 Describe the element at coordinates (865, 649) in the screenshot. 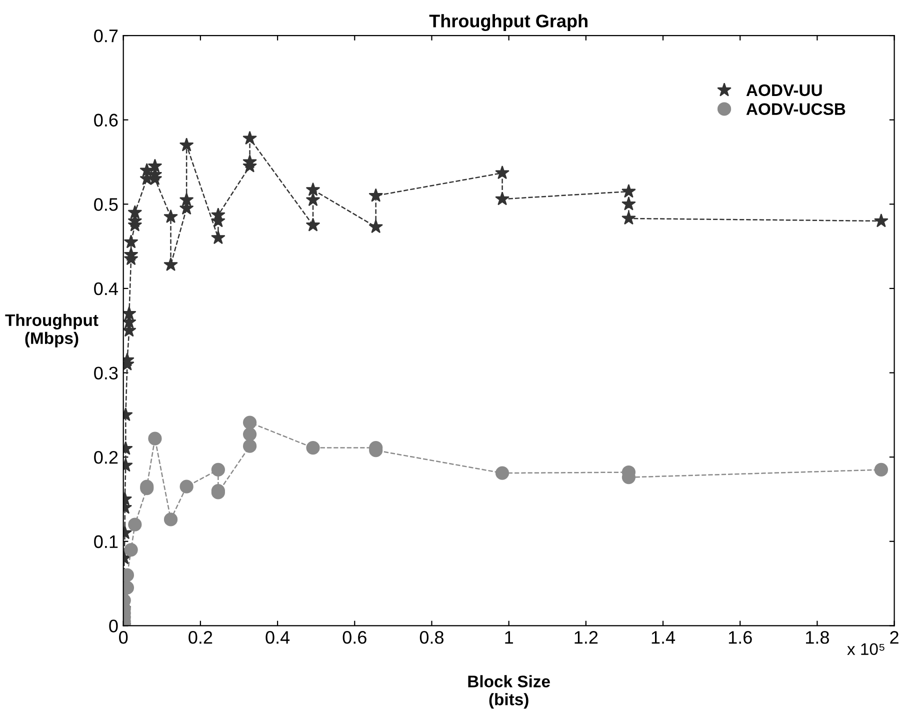

I see `text: x 10⁵` at that location.